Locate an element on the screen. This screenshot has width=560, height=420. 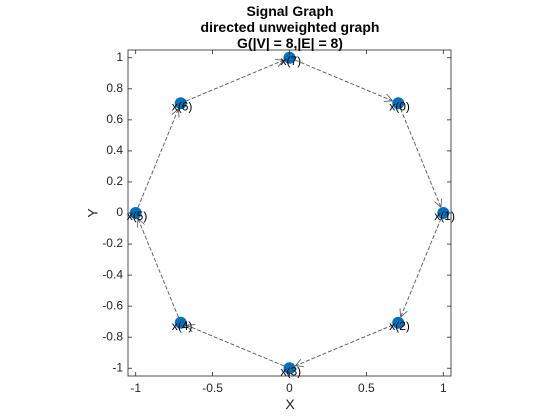
x-tick-label: -0.5 is located at coordinates (212, 388).